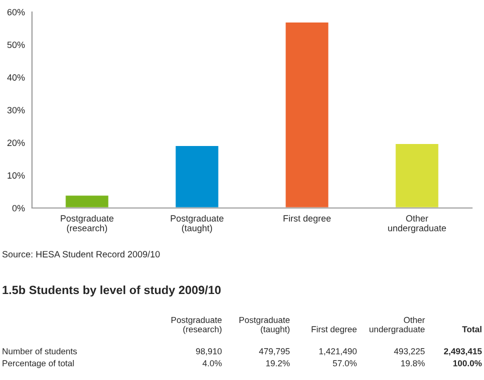 This screenshot has width=484, height=380. I want to click on text: 57.0%, so click(344, 363).